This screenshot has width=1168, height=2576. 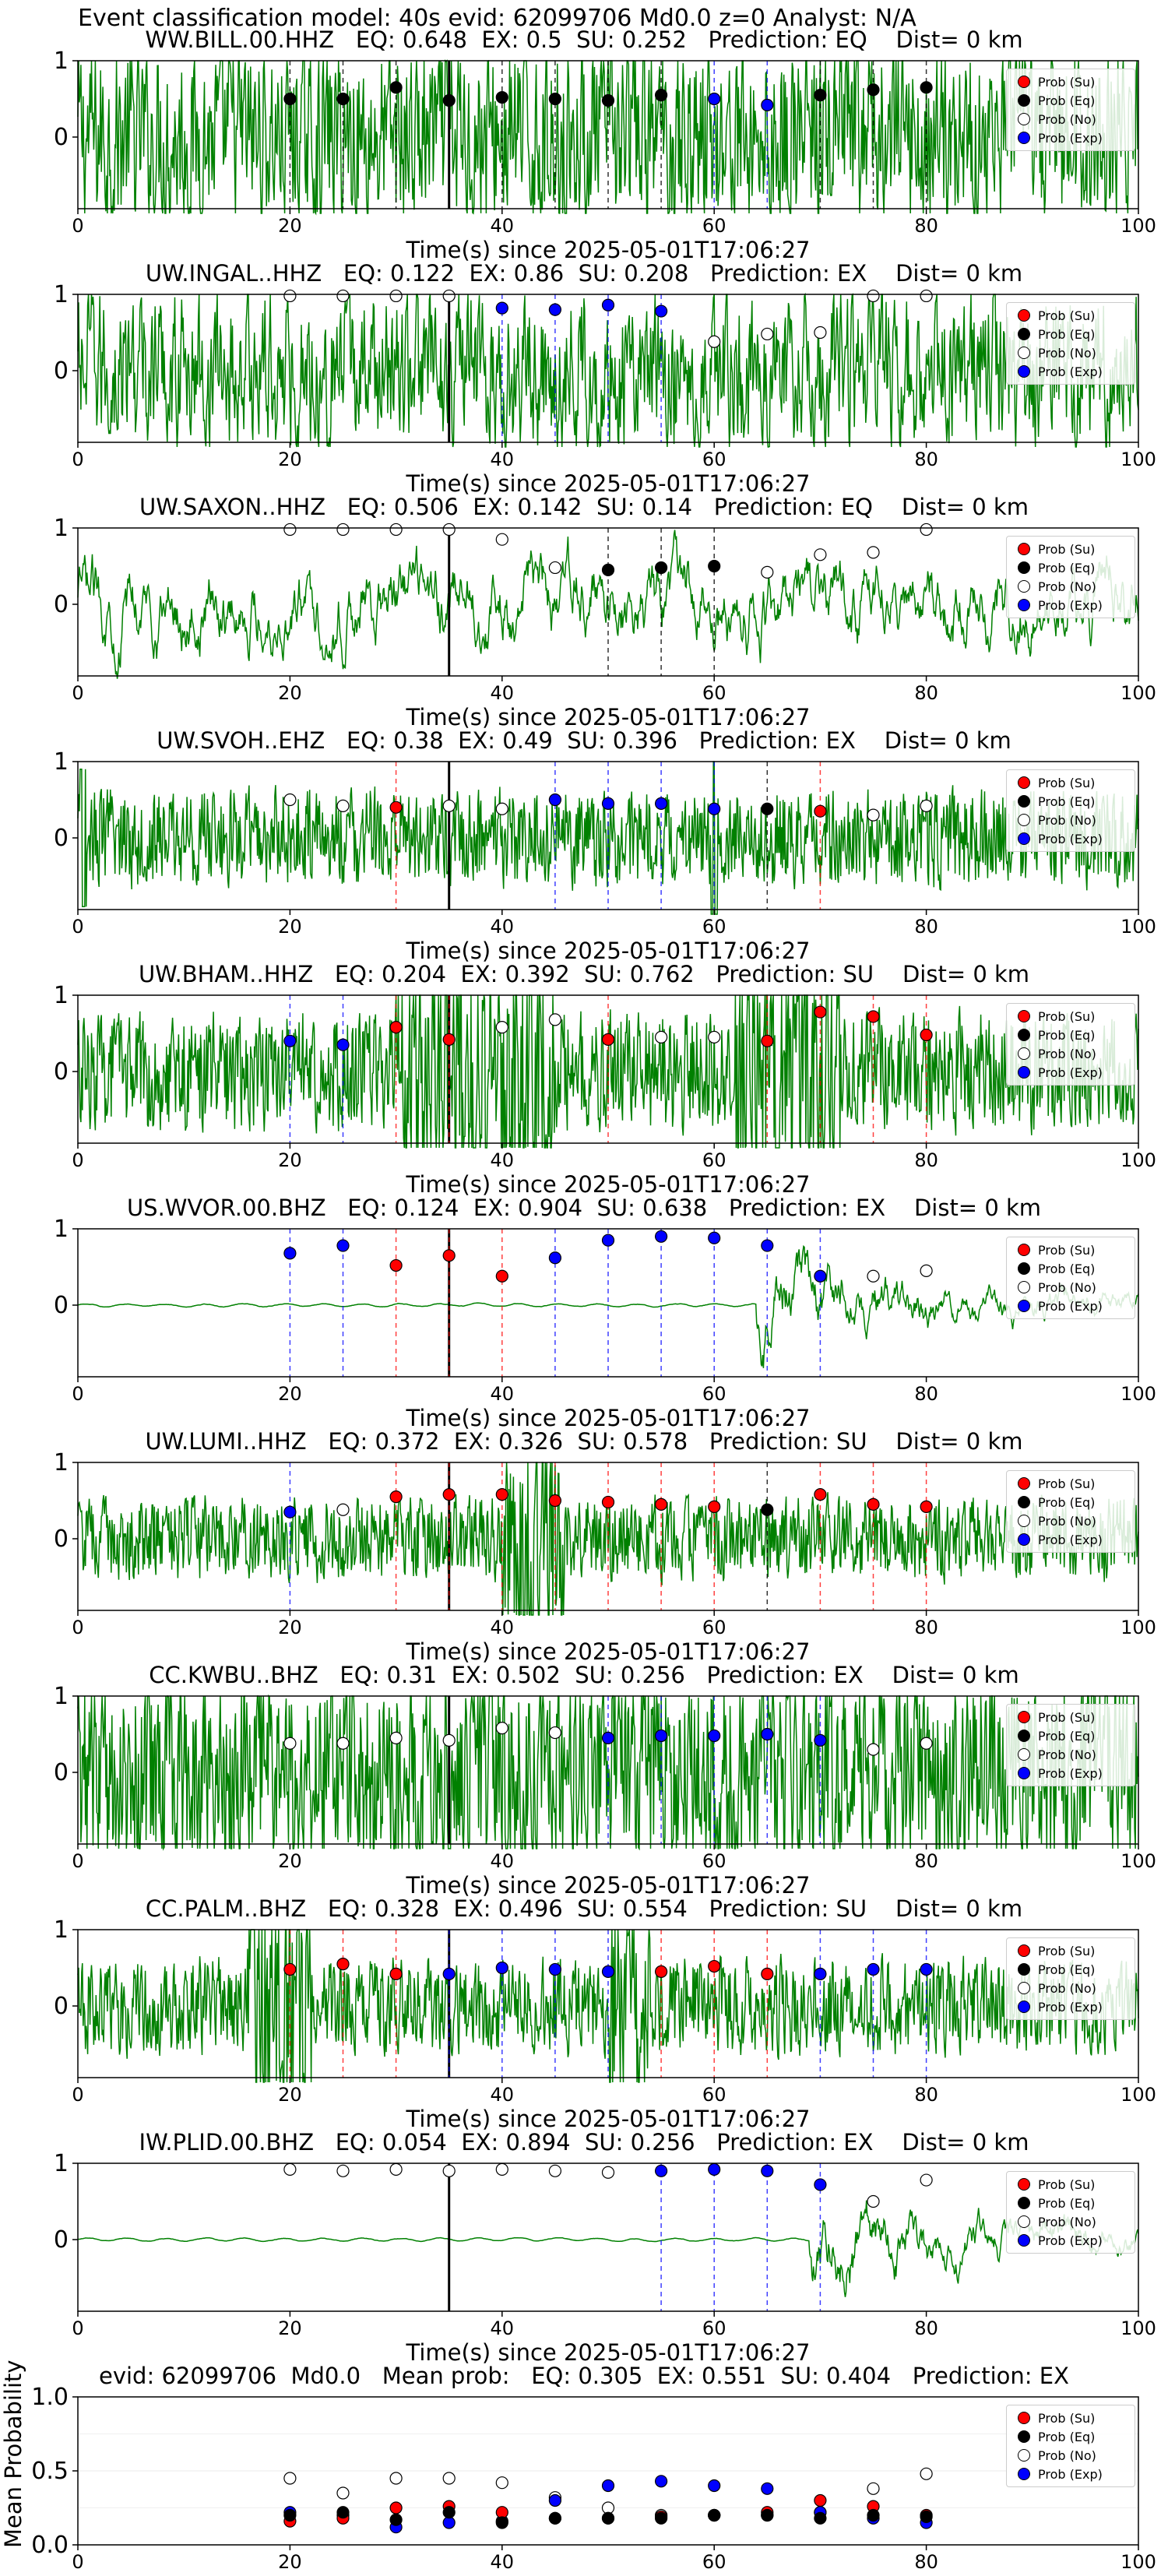 I want to click on y-tick-label: 0, so click(x=61, y=1539).